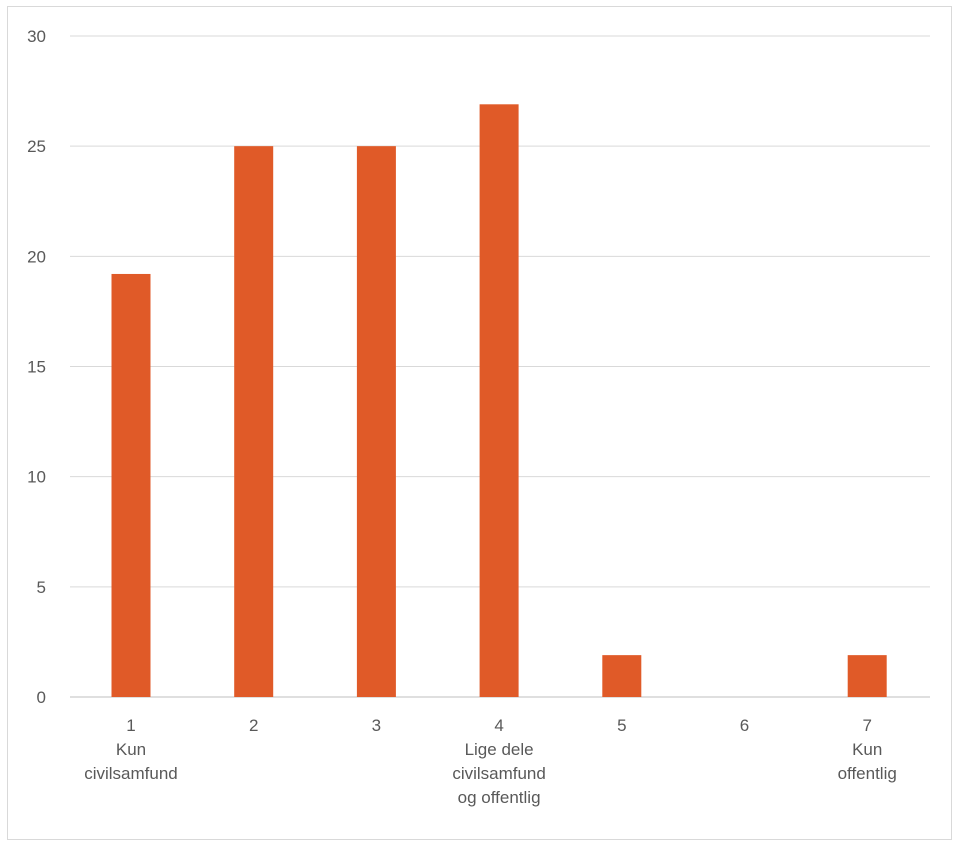 Image resolution: width=954 pixels, height=842 pixels. I want to click on y-tick-label: 20, so click(36, 256).